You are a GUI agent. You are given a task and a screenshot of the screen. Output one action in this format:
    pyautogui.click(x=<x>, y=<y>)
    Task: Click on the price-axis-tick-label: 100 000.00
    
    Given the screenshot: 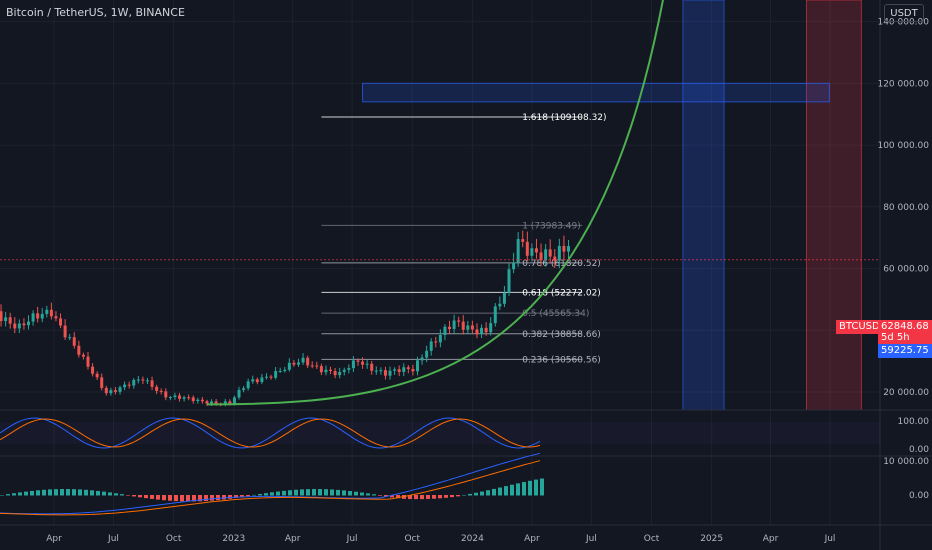 What is the action you would take?
    pyautogui.click(x=903, y=146)
    